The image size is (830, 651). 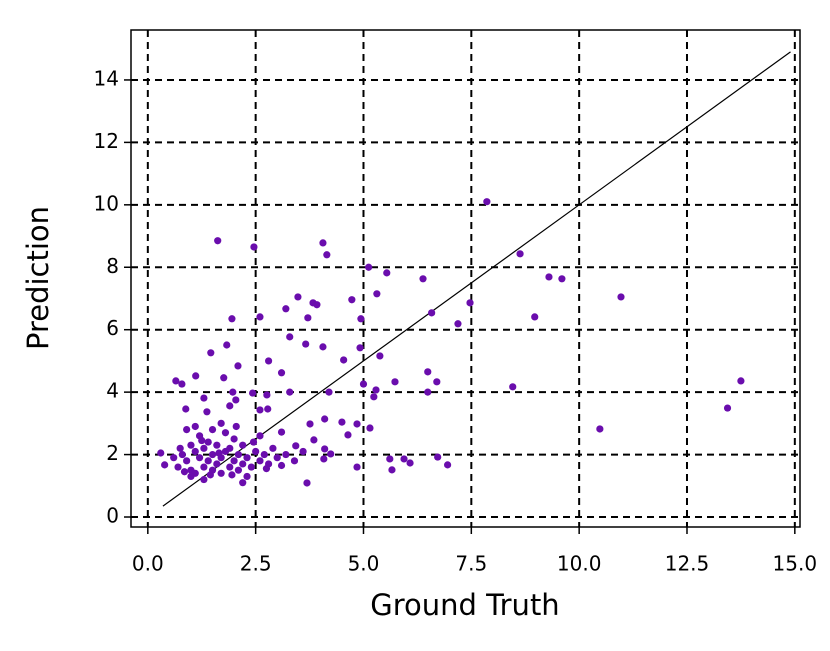 What do you see at coordinates (112, 516) in the screenshot?
I see `y-tick-label: 0` at bounding box center [112, 516].